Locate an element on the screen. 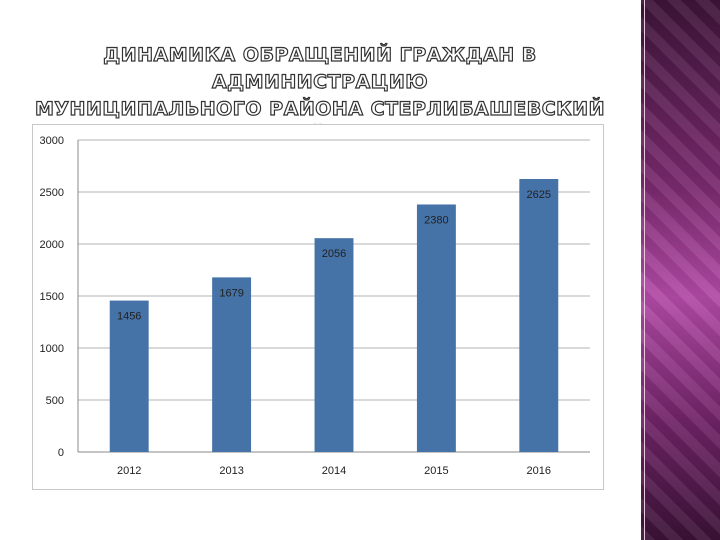  data-label: 1679 is located at coordinates (231, 293).